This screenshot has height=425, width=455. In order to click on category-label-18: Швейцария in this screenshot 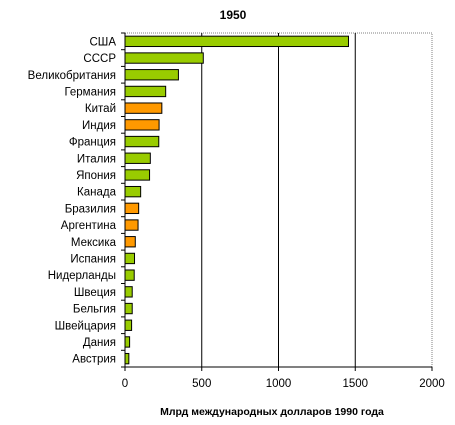, I will do `click(85, 326)`.